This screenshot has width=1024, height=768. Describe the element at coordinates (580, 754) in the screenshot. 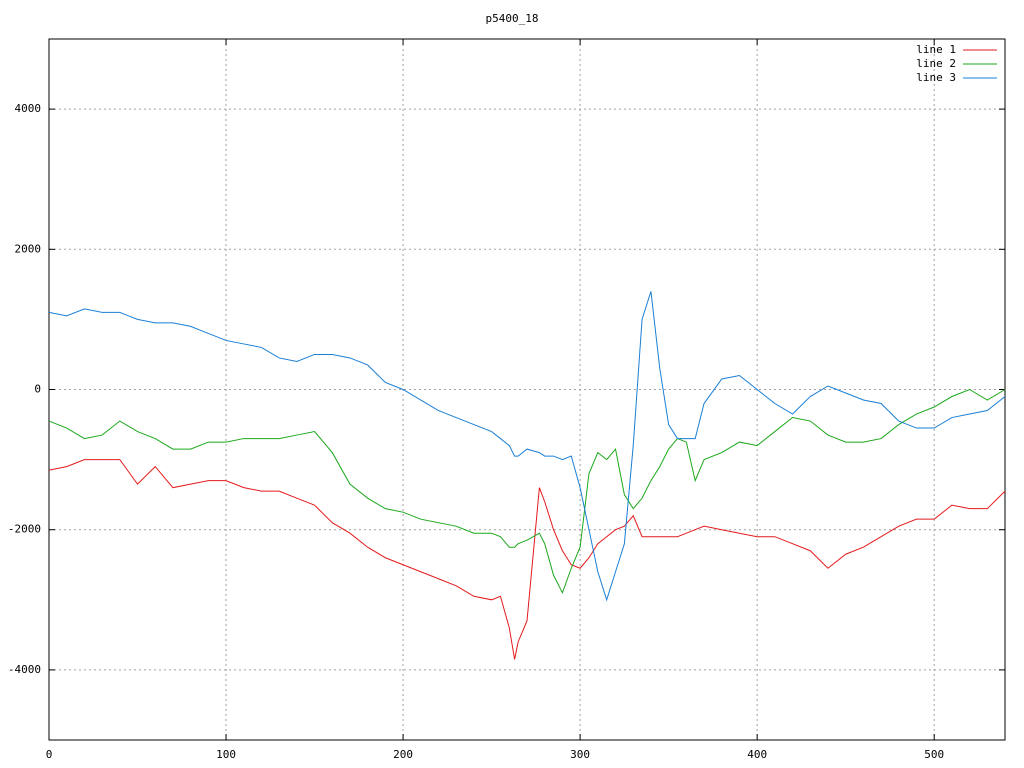

I see `x-tick-label: 300` at that location.